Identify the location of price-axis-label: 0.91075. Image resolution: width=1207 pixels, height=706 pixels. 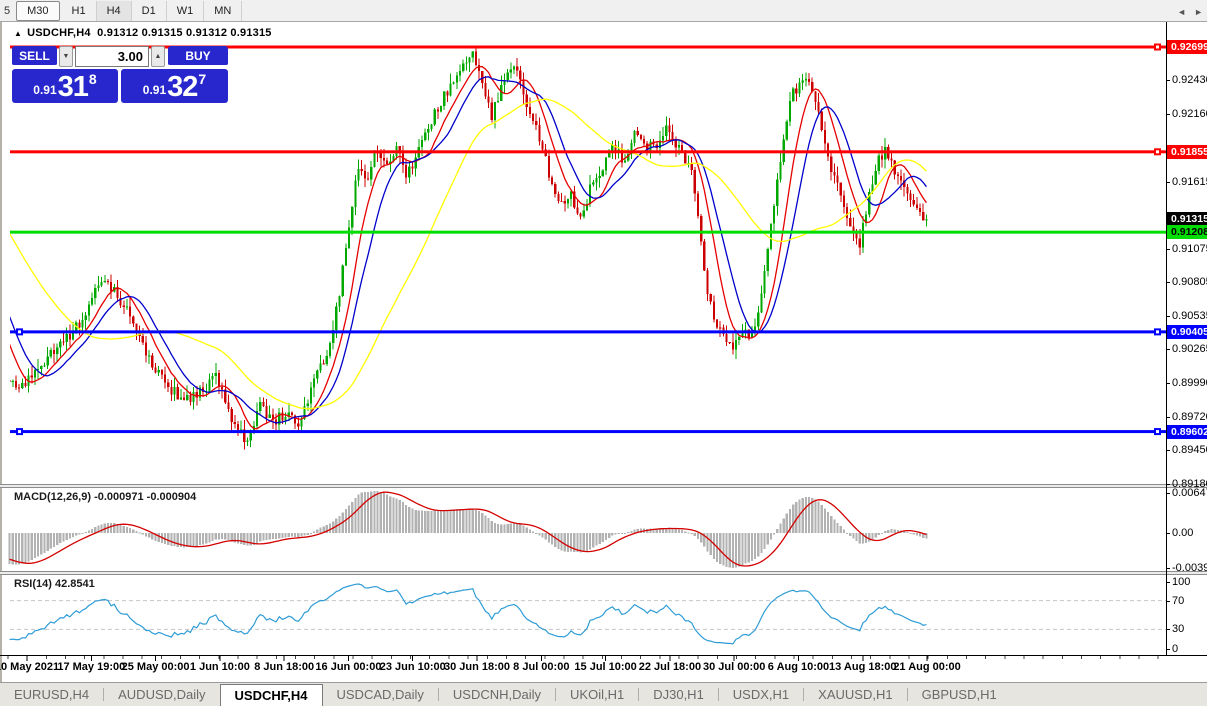
(1189, 248).